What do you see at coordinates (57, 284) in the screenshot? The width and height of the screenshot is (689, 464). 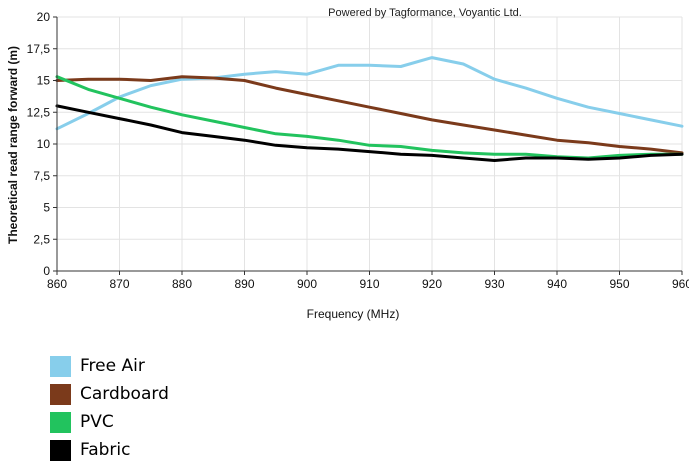 I see `x-tick-label: 860` at bounding box center [57, 284].